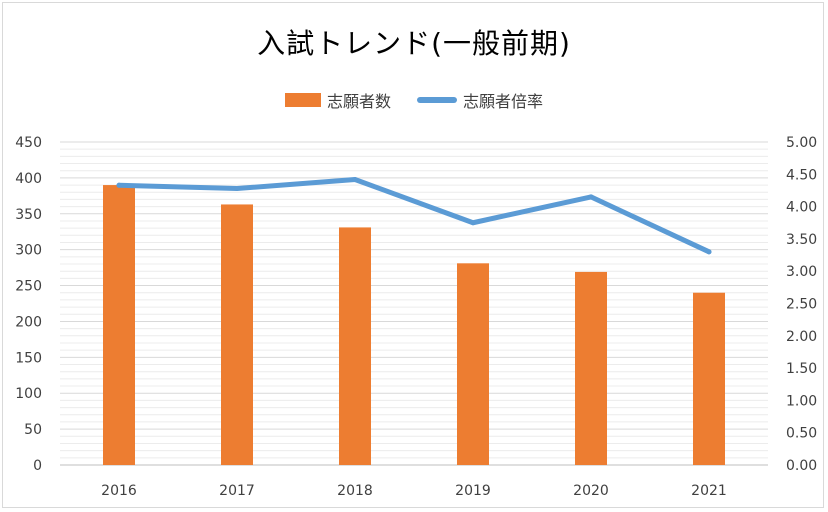 This screenshot has width=828, height=512. What do you see at coordinates (302, 100) in the screenshot?
I see `legend-swatch-bar` at bounding box center [302, 100].